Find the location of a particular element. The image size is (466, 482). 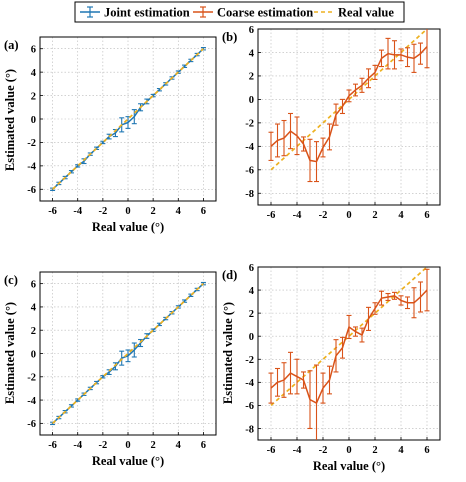

y-tick-label: 0 is located at coordinates (33, 354).